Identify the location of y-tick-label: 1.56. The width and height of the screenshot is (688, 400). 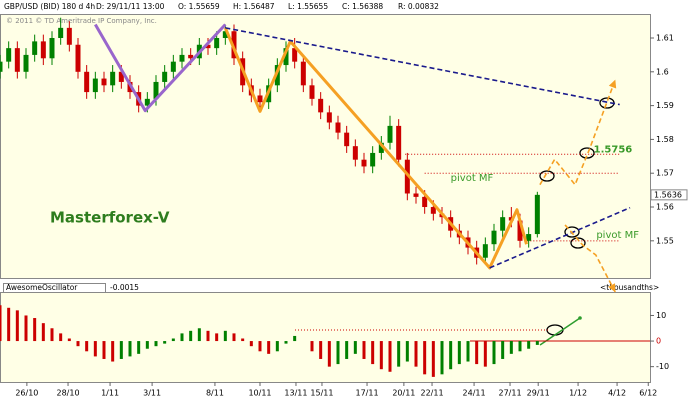
(665, 207).